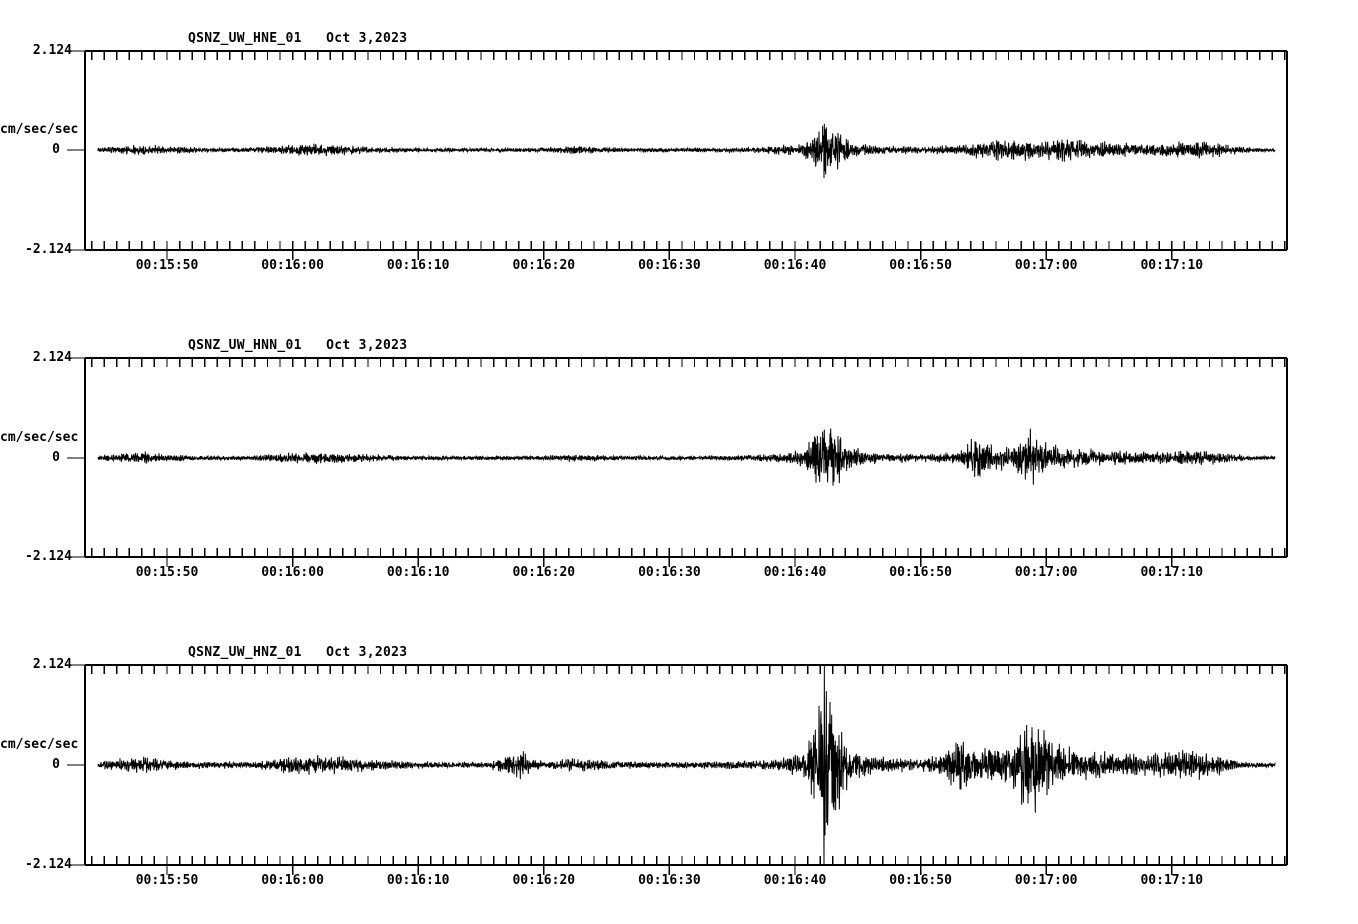 This screenshot has height=924, width=1358. I want to click on panel-title: QSNZ_UW_HNE_01 Oct 3,2023, so click(298, 38).